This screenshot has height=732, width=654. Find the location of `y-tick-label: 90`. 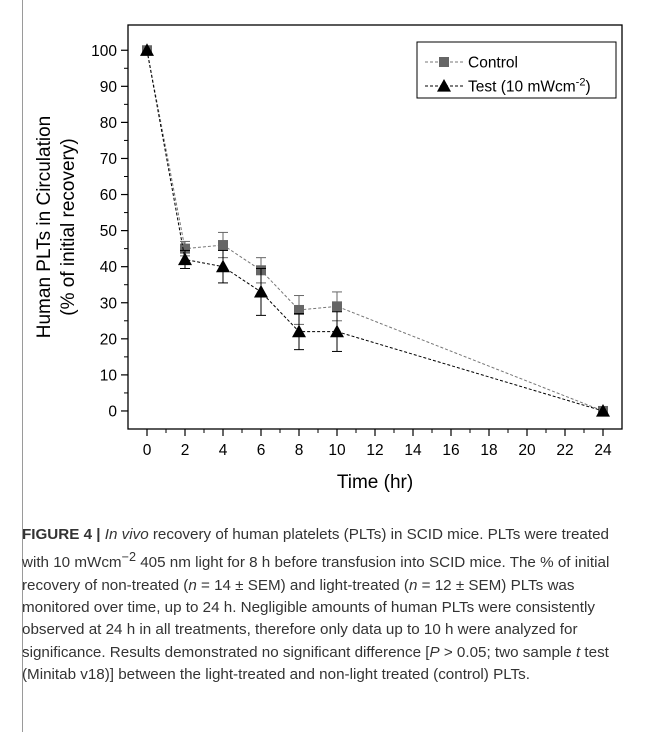

y-tick-label: 90 is located at coordinates (109, 87).